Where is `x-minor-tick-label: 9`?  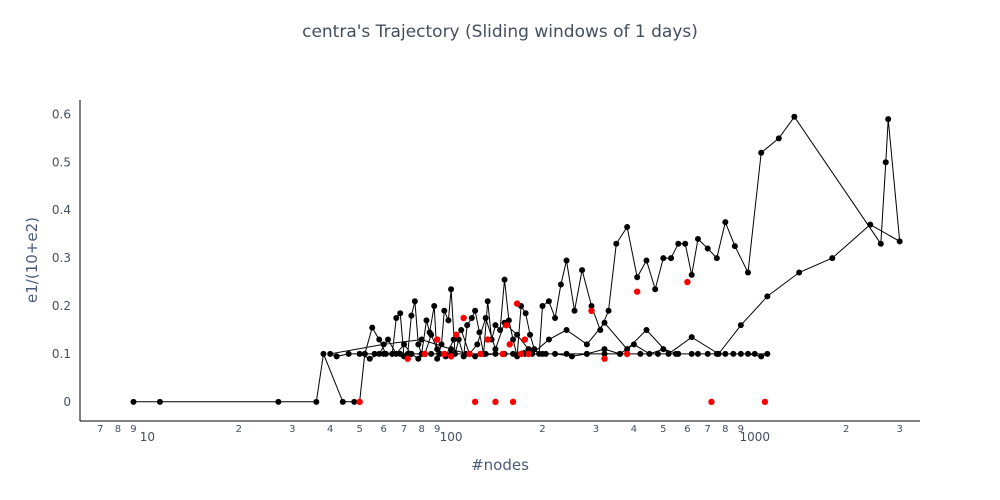
x-minor-tick-label: 9 is located at coordinates (133, 429).